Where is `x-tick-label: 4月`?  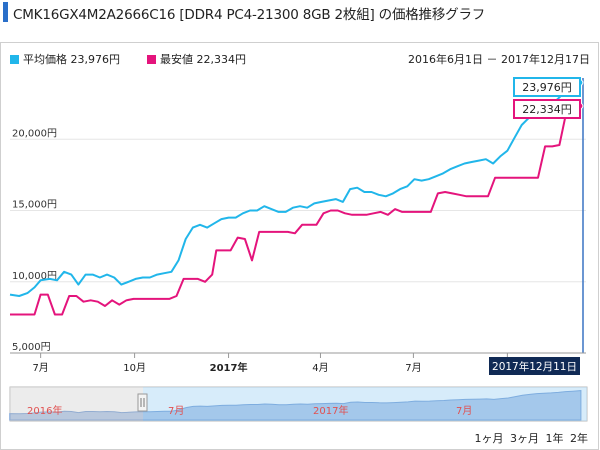
x-tick-label: 4月 is located at coordinates (320, 368).